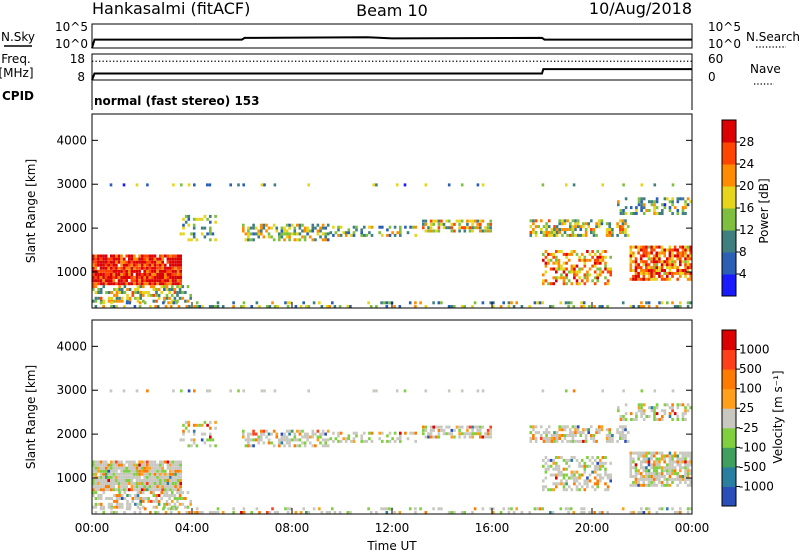 Image resolution: width=800 pixels, height=554 pixels. What do you see at coordinates (746, 408) in the screenshot?
I see `velocity-colorbar-tick-label: 25` at bounding box center [746, 408].